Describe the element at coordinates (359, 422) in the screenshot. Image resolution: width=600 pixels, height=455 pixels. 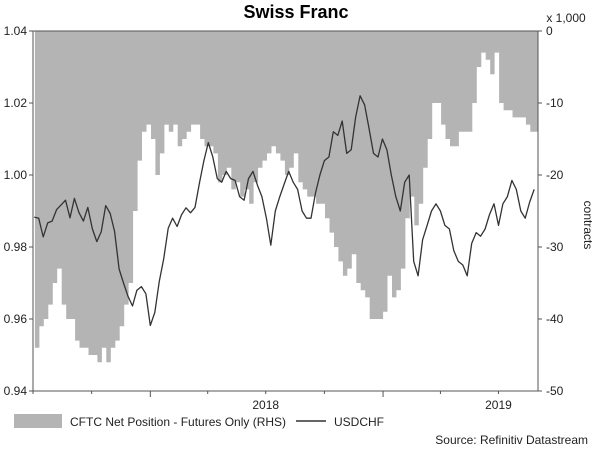
I see `legend-line-label: USDCHF` at that location.